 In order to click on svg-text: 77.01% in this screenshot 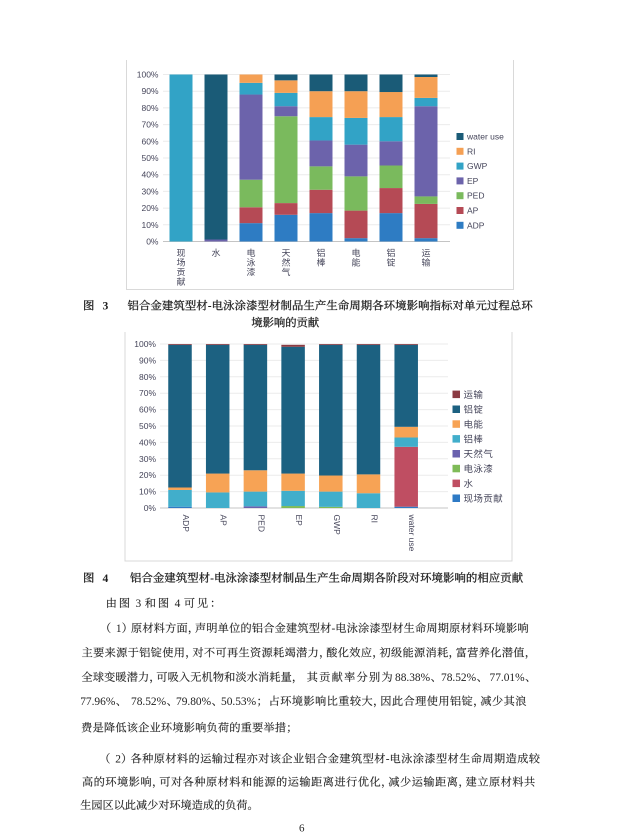, I will do `click(508, 678)`.